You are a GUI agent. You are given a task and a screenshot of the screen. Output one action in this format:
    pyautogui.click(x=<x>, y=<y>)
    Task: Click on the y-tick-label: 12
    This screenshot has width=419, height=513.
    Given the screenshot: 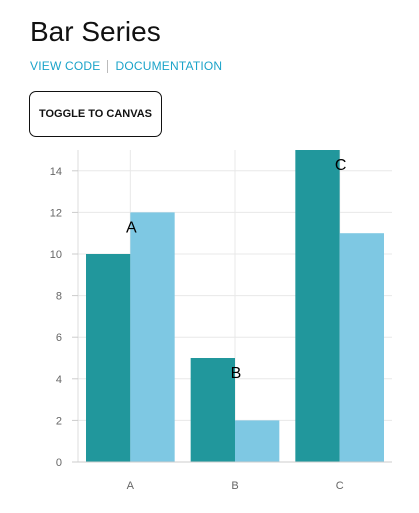 What is the action you would take?
    pyautogui.click(x=56, y=213)
    